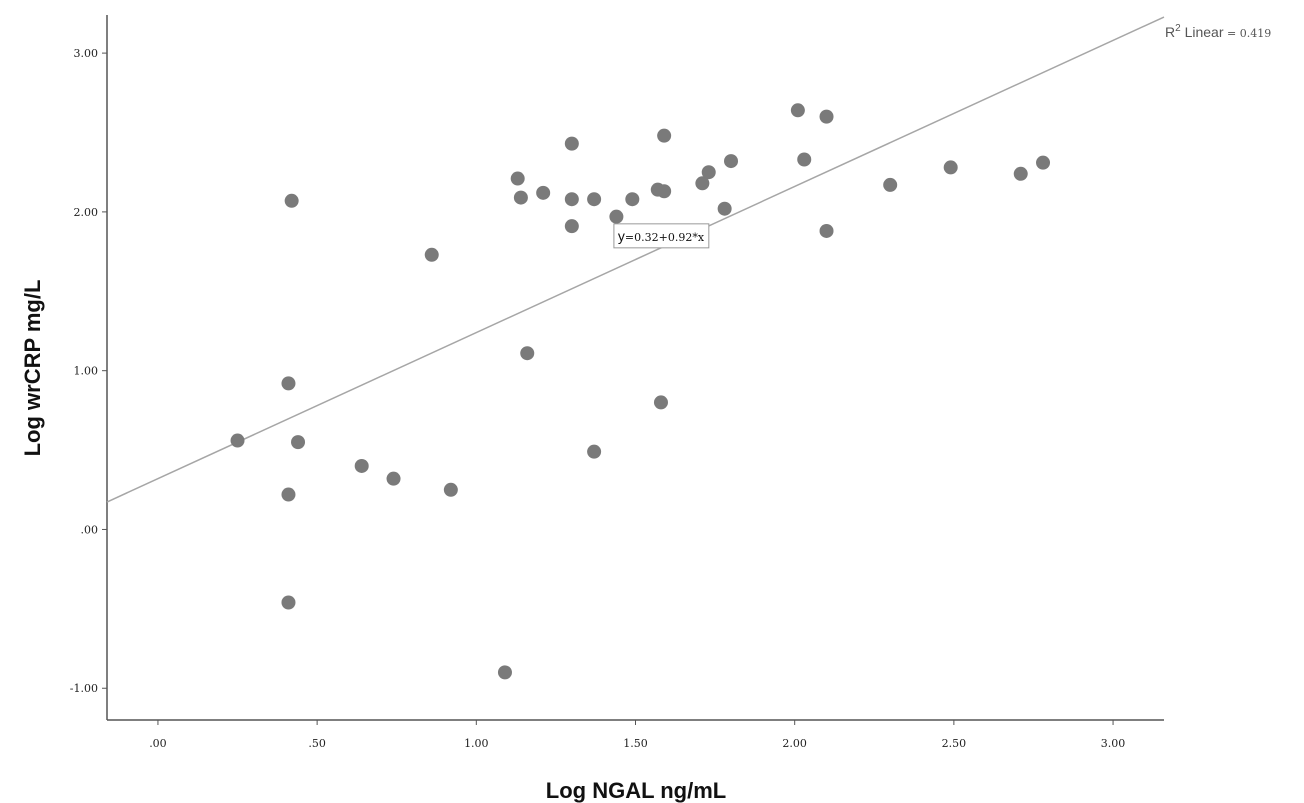 The width and height of the screenshot is (1304, 803). I want to click on r2-annotation: R2 Linear = 0.419, so click(1218, 31).